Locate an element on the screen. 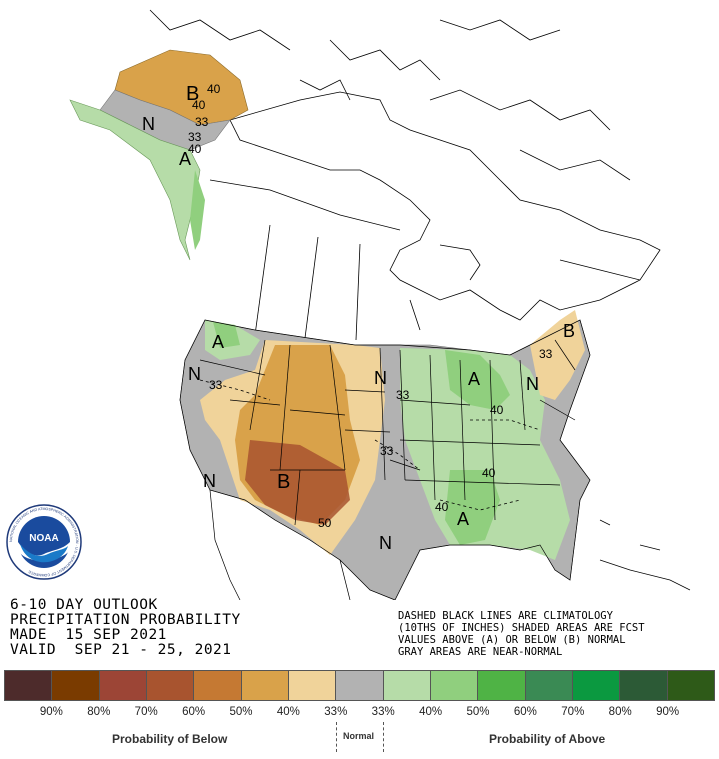 This screenshot has height=759, width=719. note-line2: (10THS OF INCHES) SHADED AREAS ARE FCST is located at coordinates (521, 628).